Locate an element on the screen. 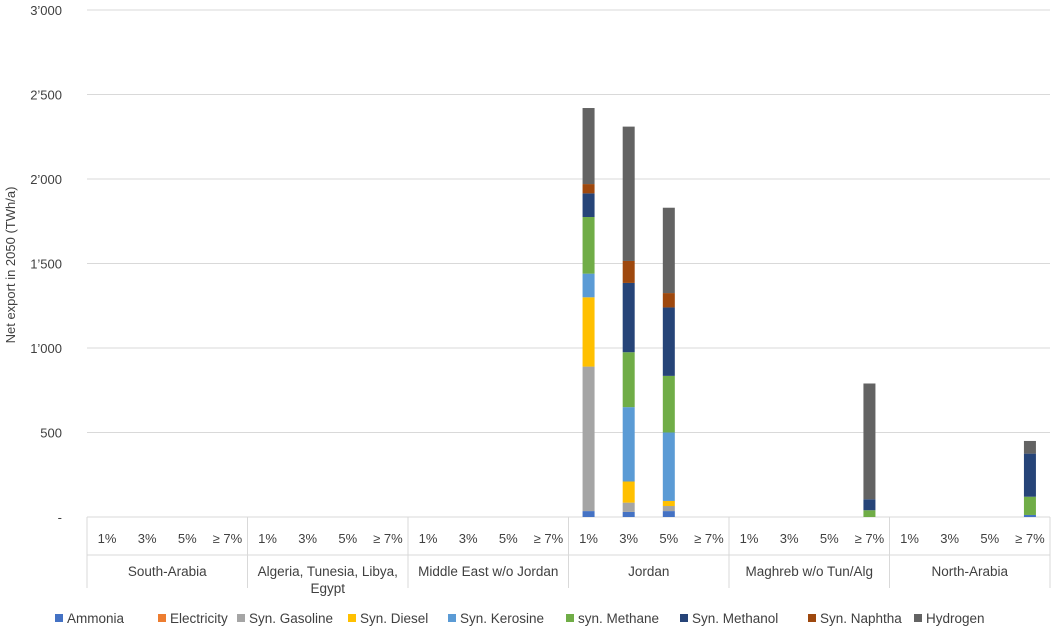 Image resolution: width=1052 pixels, height=631 pixels. legend-swatch-syn-diesel is located at coordinates (352, 618).